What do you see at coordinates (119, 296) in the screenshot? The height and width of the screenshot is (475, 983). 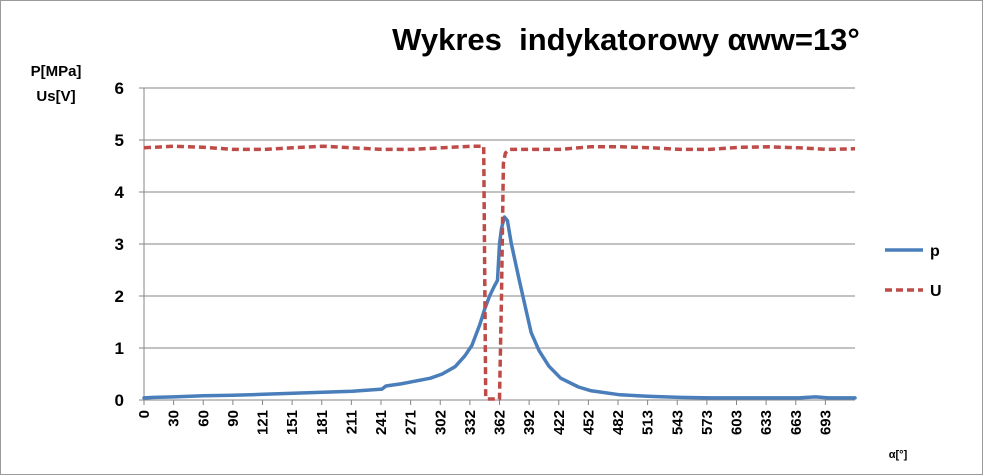 I see `y-tick-label-2: 2` at bounding box center [119, 296].